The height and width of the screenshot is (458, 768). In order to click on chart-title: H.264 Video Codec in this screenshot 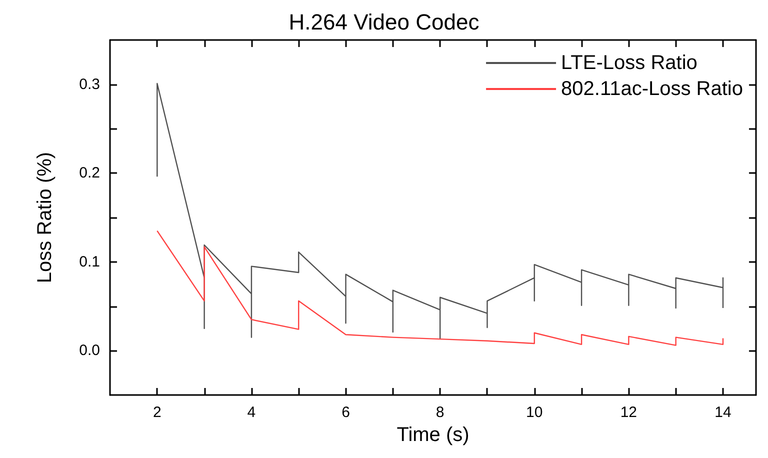, I will do `click(384, 22)`.